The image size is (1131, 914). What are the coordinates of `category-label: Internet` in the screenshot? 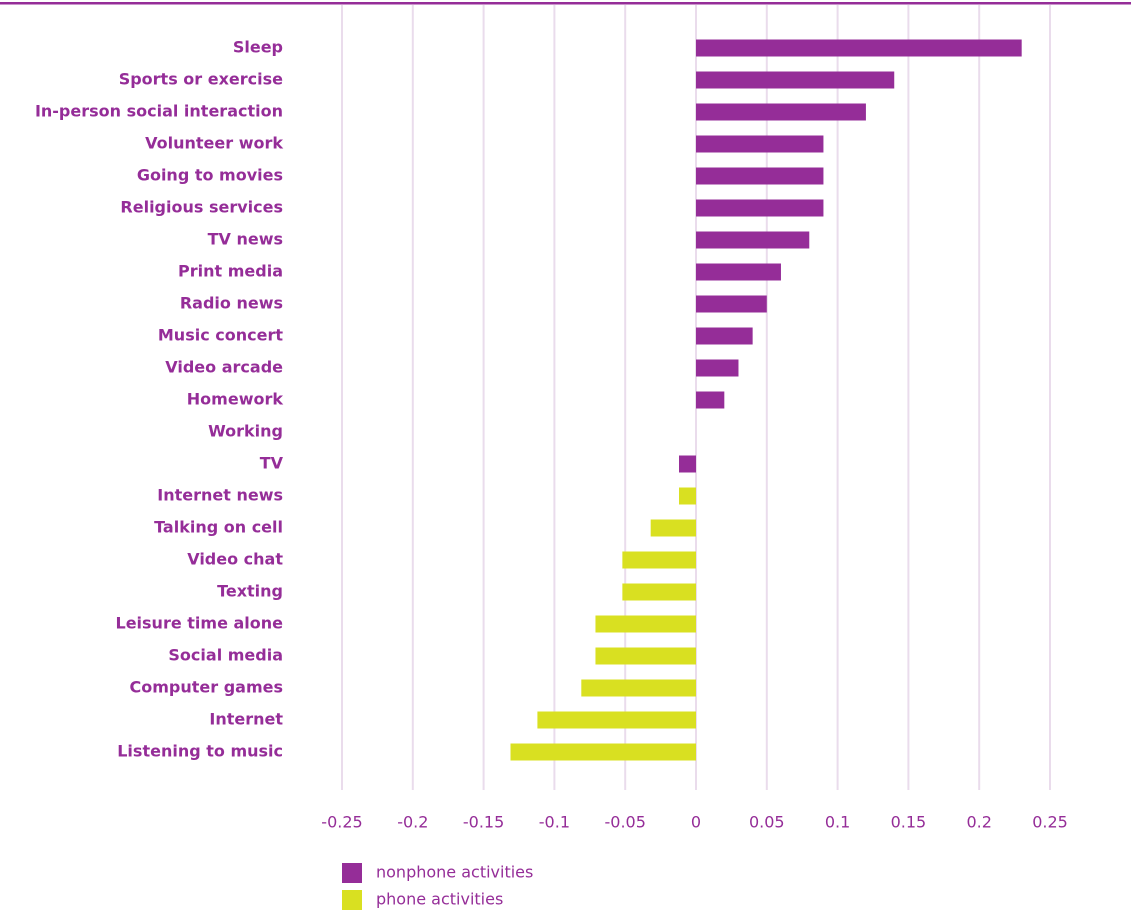 It's located at (246, 719).